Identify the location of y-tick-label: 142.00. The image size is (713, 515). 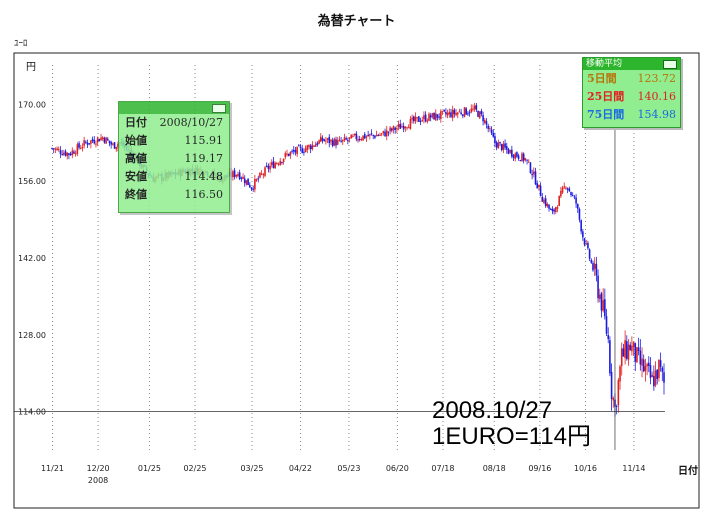
(32, 258).